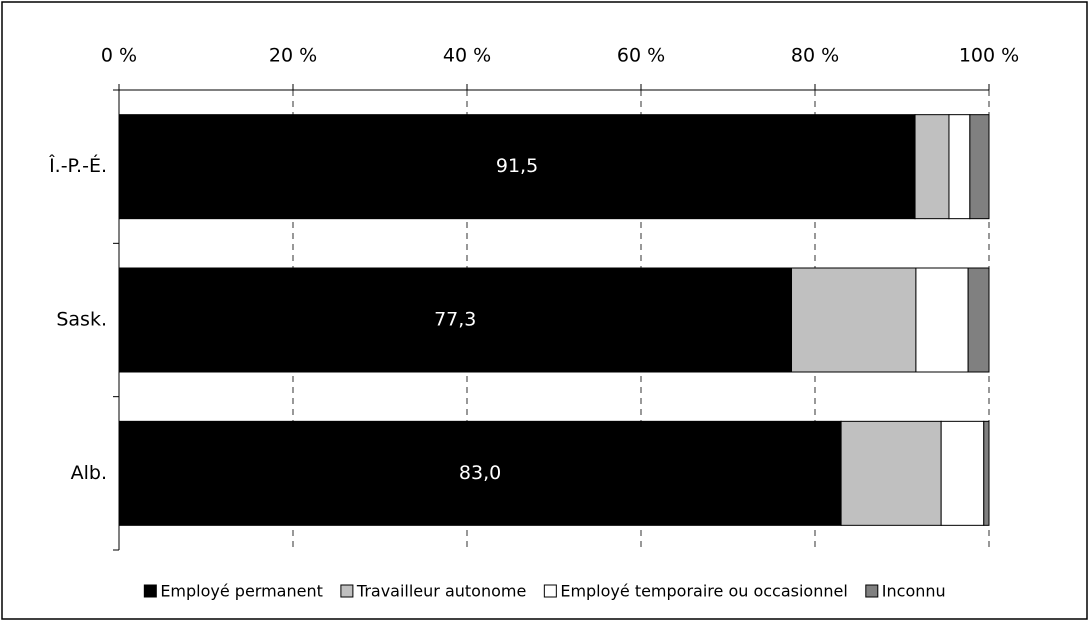 The width and height of the screenshot is (1090, 622). Describe the element at coordinates (467, 56) in the screenshot. I see `x-tick-label: 40 %` at that location.